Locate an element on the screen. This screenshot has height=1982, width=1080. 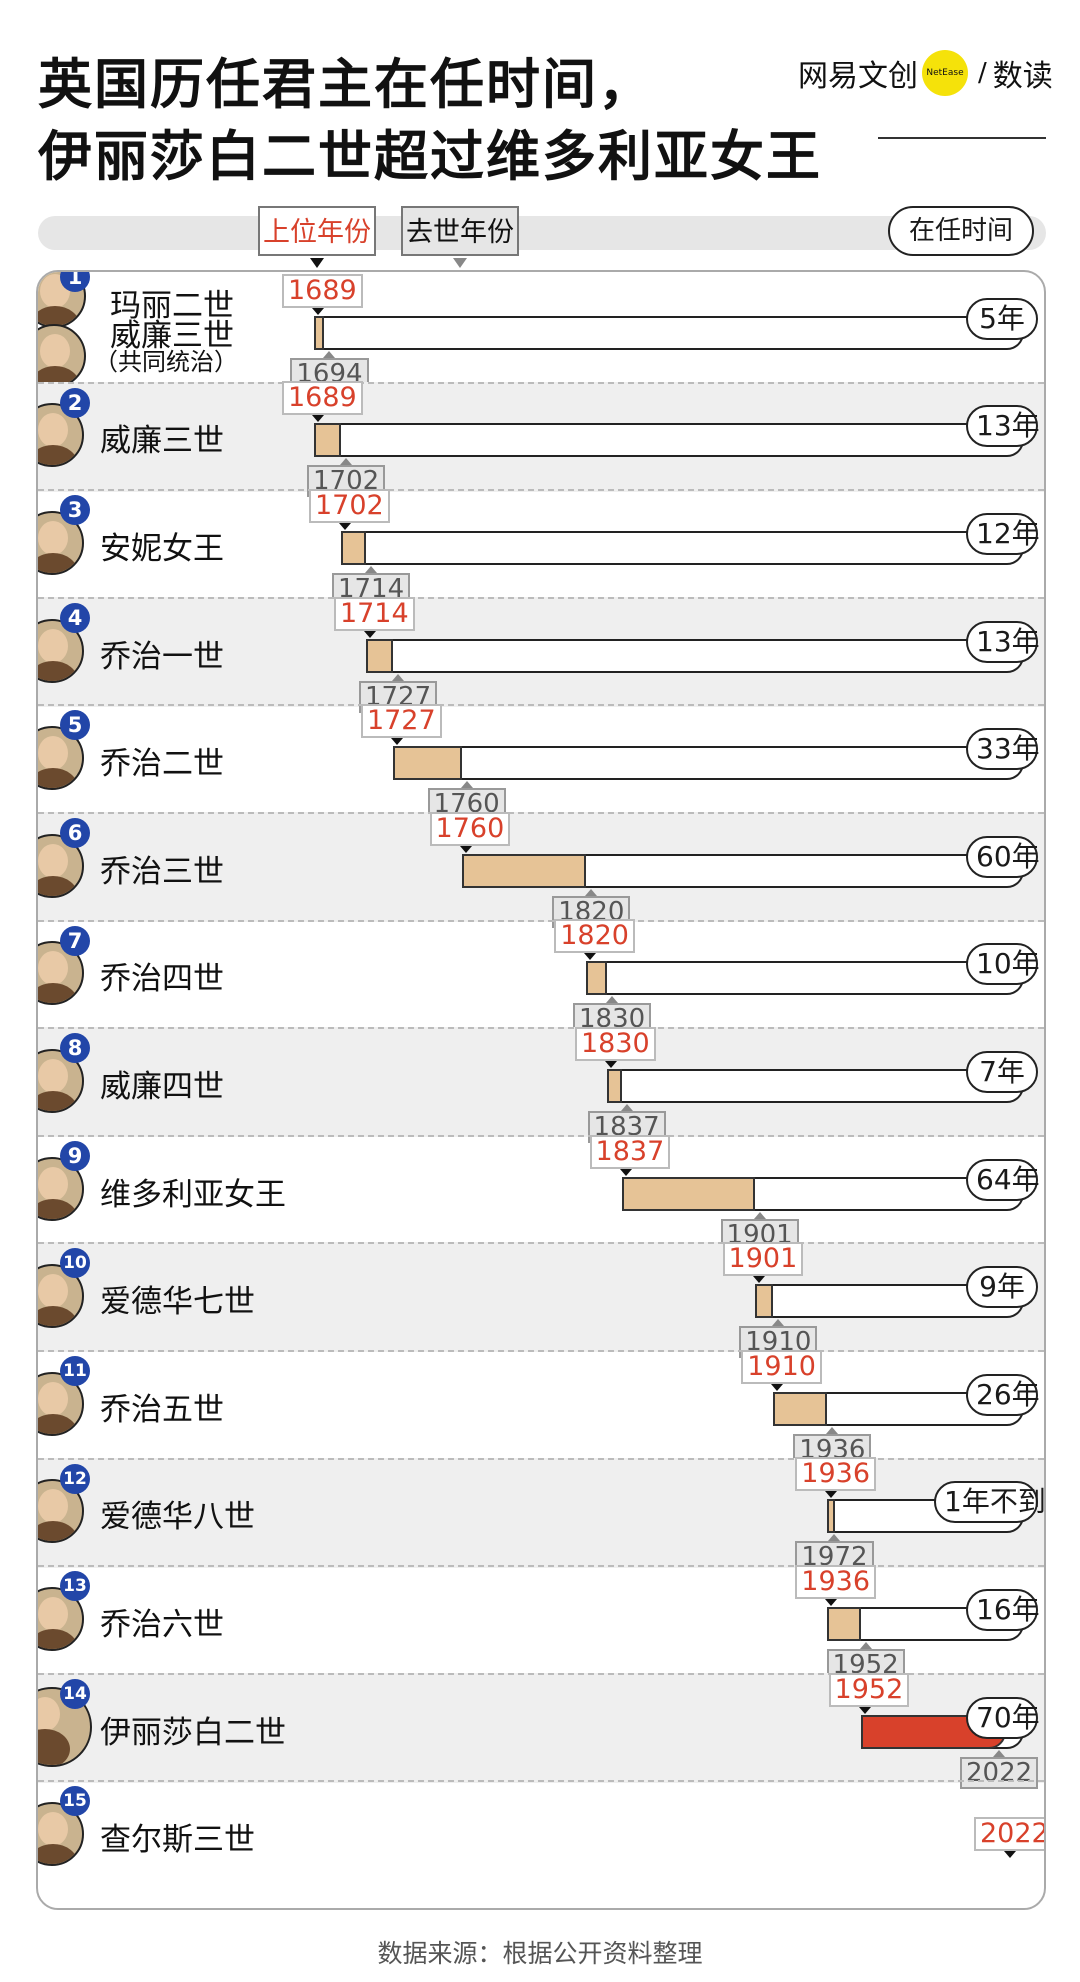
start-year-label: 1837 is located at coordinates (630, 1155).